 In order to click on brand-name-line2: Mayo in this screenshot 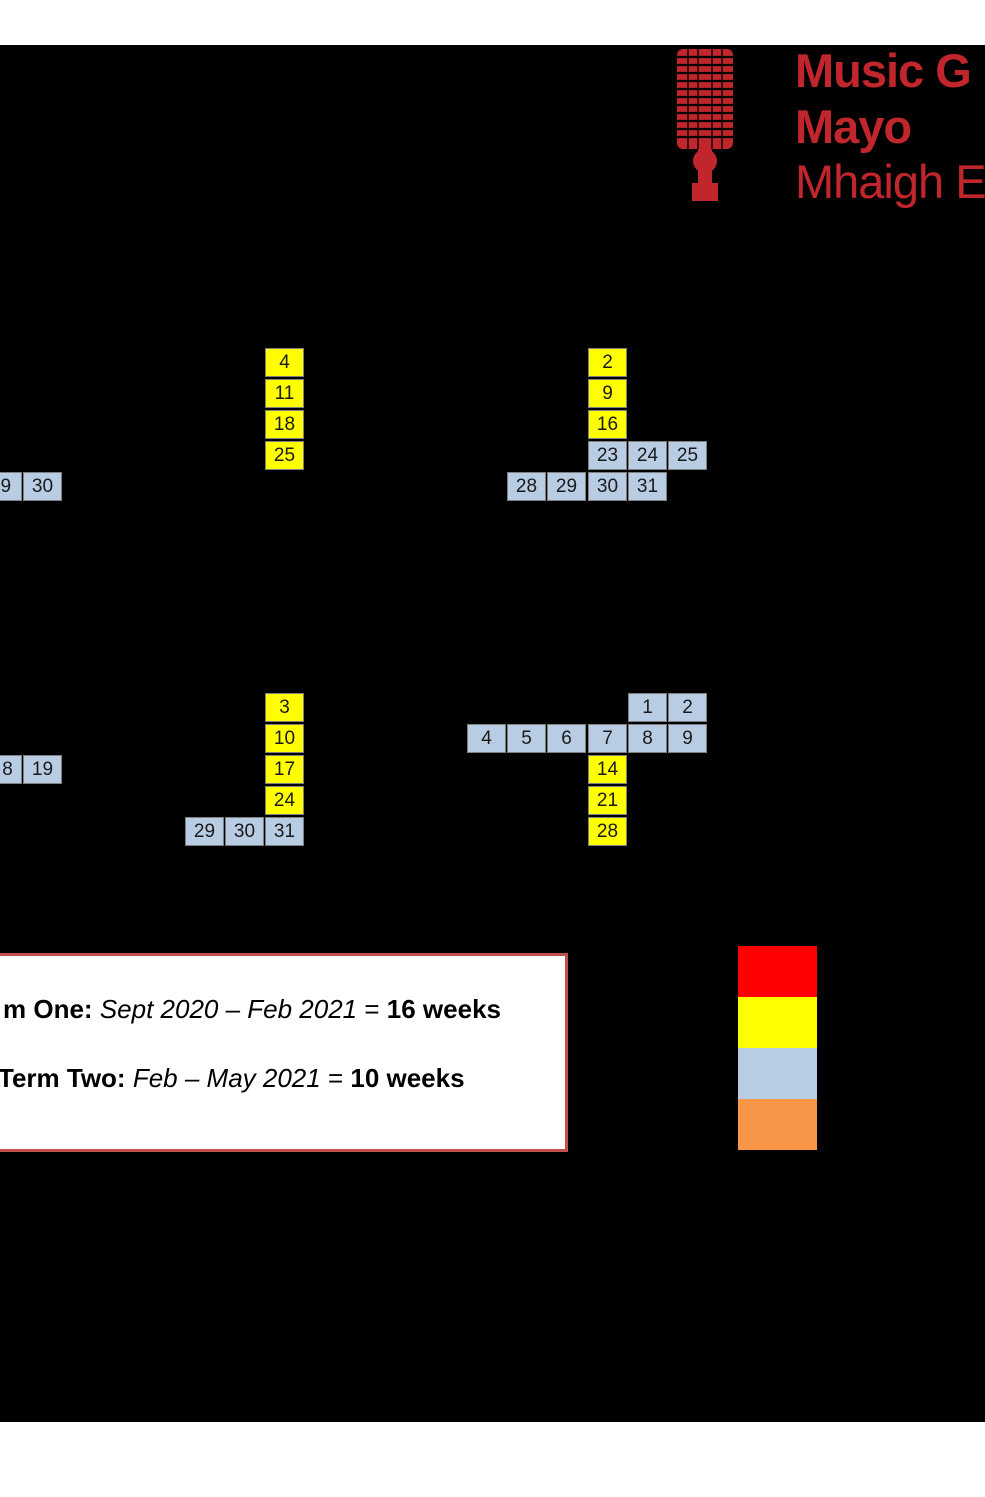, I will do `click(853, 126)`.